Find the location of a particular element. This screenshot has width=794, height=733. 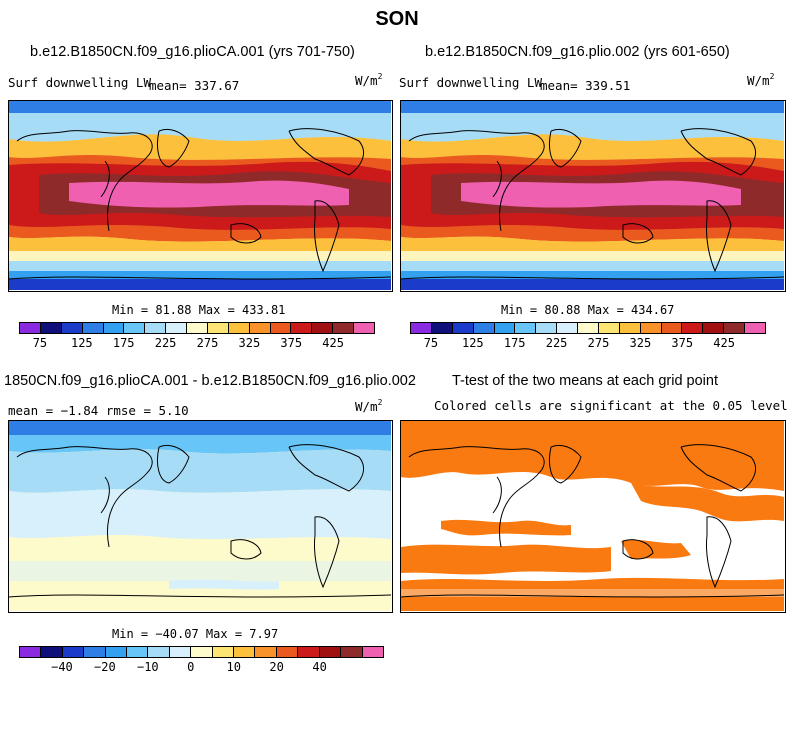

panel1-variable: Surf downwelling LW is located at coordinates (79, 82).